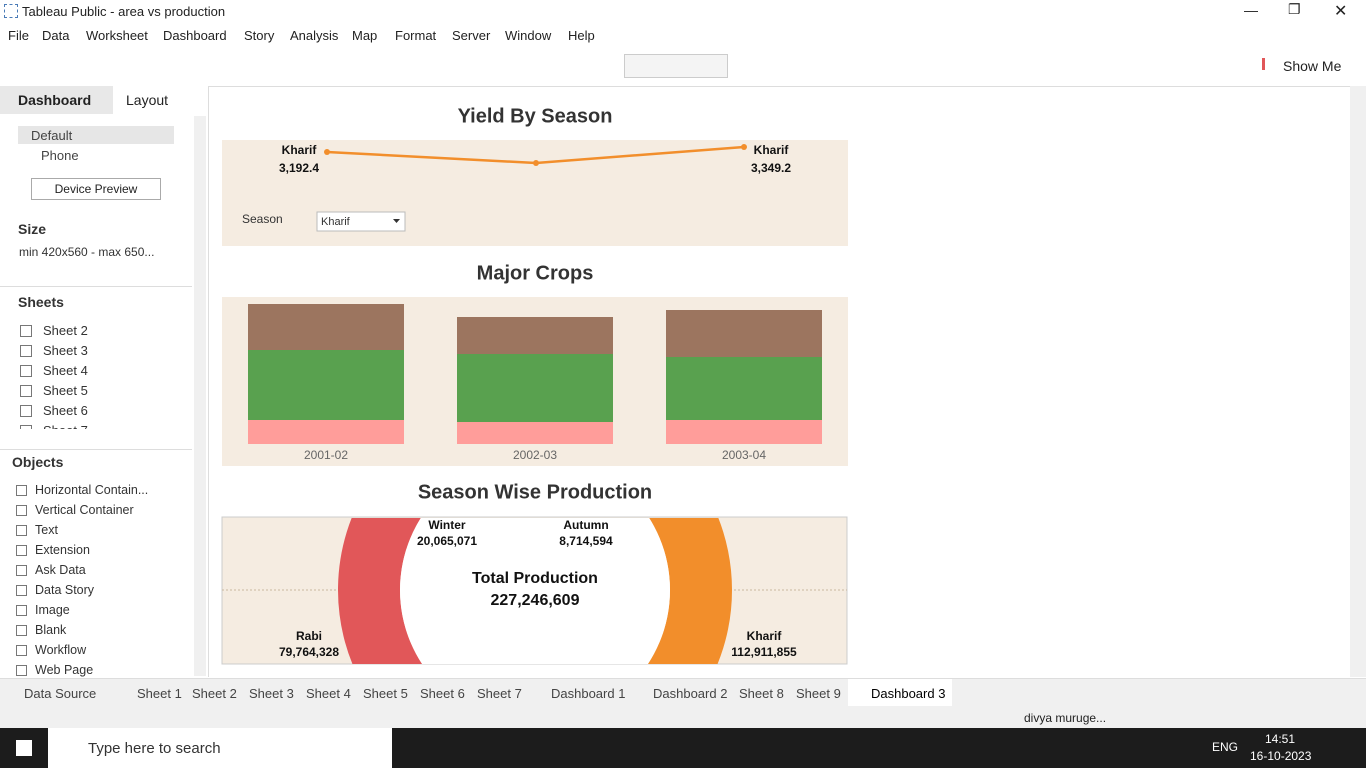 This screenshot has height=768, width=1366. What do you see at coordinates (24, 748) in the screenshot?
I see `start-button` at bounding box center [24, 748].